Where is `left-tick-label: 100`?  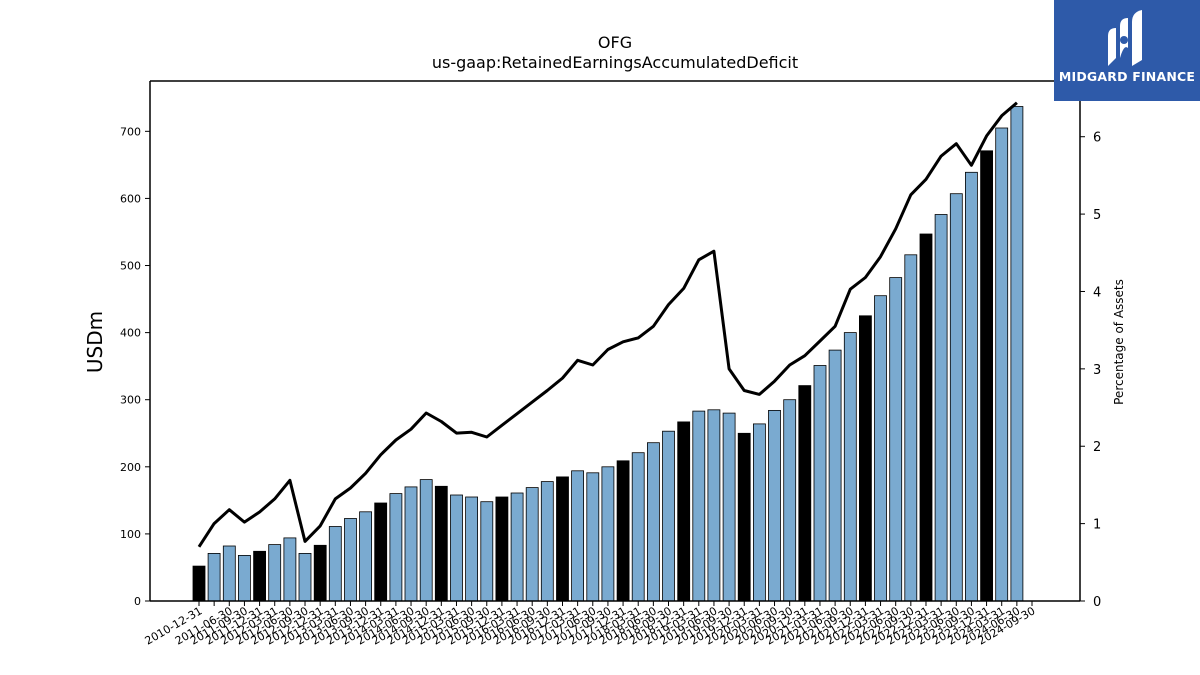
left-tick-label: 100 is located at coordinates (130, 534).